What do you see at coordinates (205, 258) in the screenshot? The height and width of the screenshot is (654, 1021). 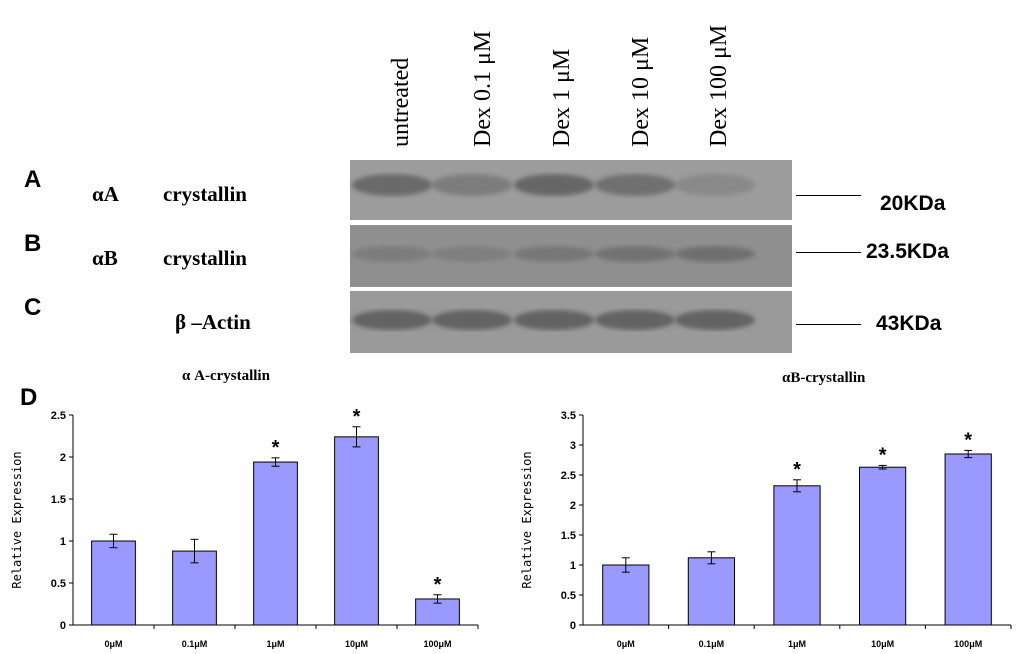 I see `protein-name-b: crystallin` at bounding box center [205, 258].